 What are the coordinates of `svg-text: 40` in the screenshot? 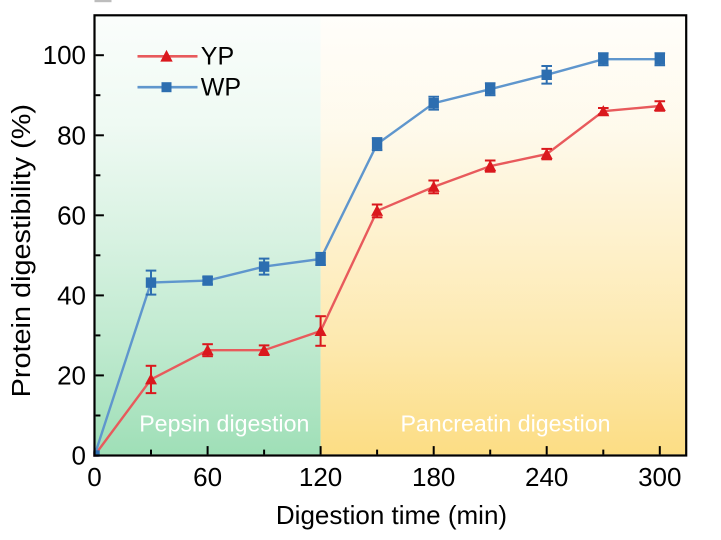 It's located at (71, 295).